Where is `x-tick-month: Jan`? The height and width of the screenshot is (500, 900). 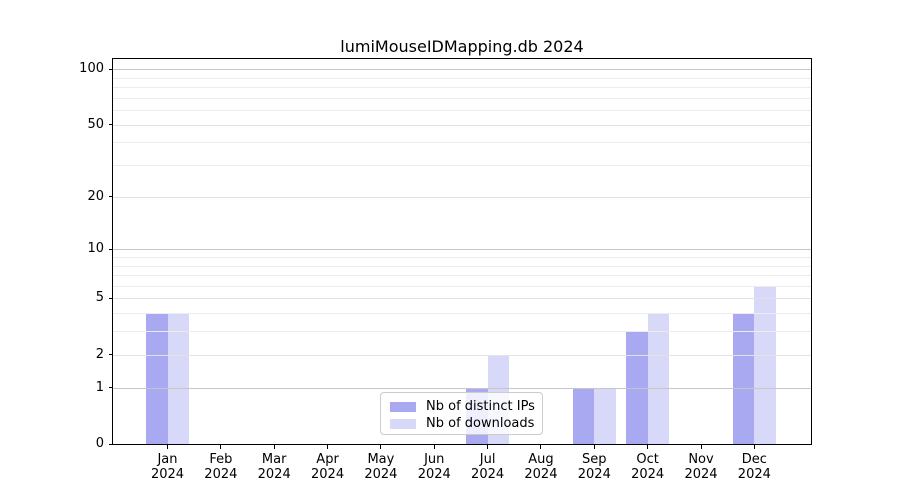 x-tick-month: Jan is located at coordinates (167, 459).